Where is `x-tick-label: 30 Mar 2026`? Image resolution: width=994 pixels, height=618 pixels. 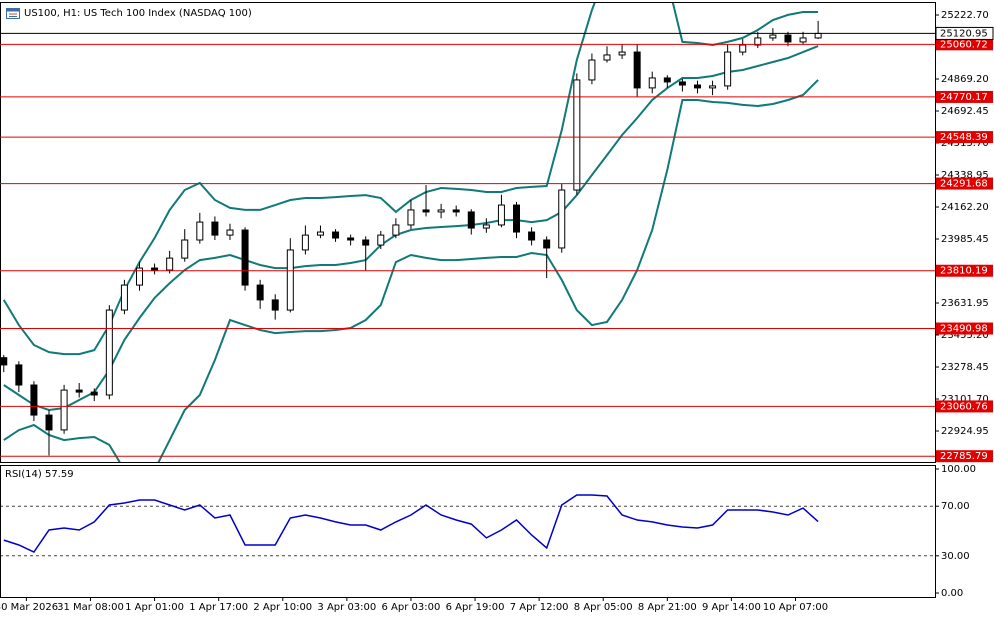 x-tick-label: 30 Mar 2026 is located at coordinates (29, 607).